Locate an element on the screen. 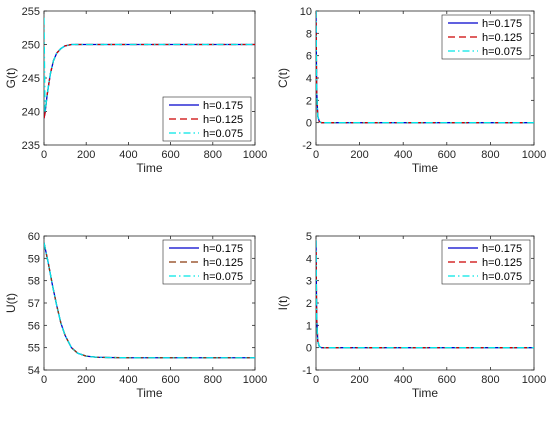 Image resolution: width=550 pixels, height=435 pixels. y-tick-label: 8 is located at coordinates (309, 34).